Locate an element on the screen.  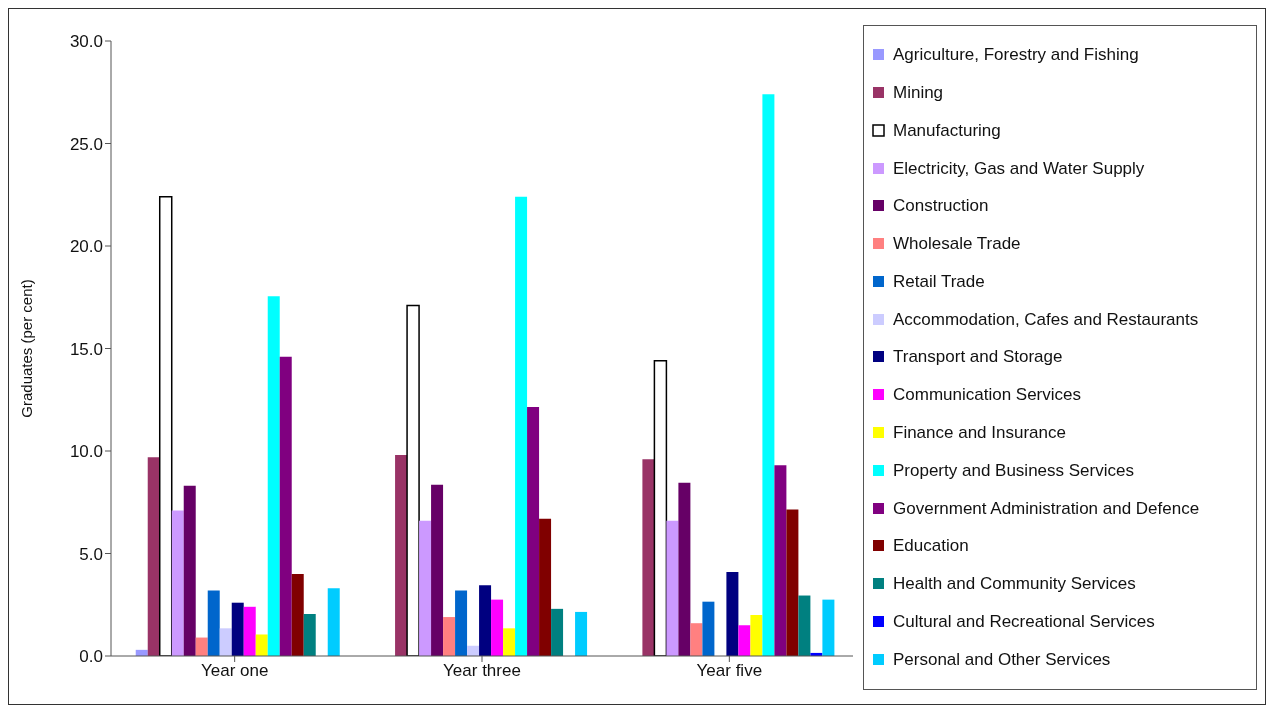
x-tick-label: Year three is located at coordinates (482, 671).